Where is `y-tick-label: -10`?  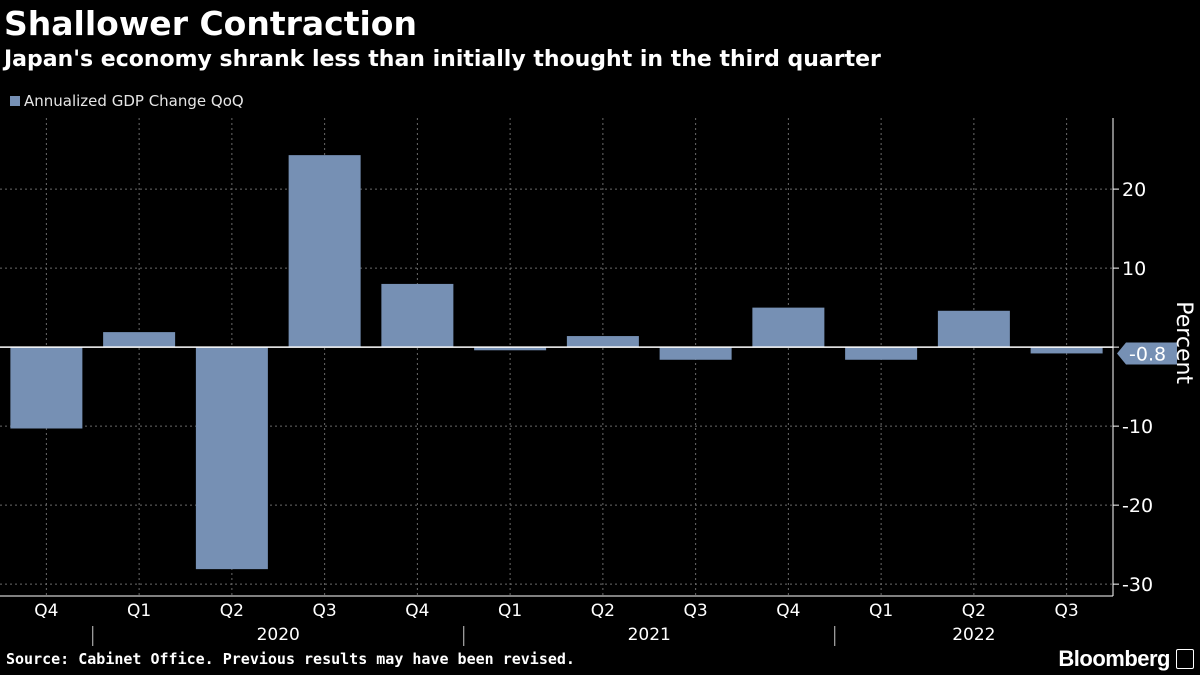 y-tick-label: -10 is located at coordinates (1137, 427).